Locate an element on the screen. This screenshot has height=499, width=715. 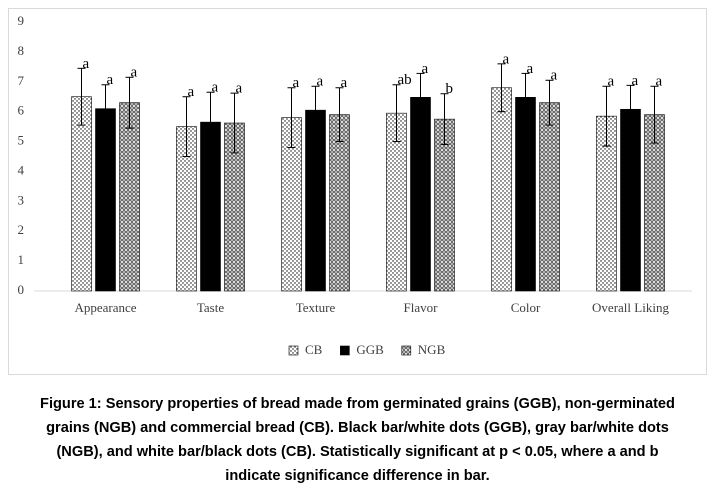
x-tick-label: Overall Liking is located at coordinates (630, 307).